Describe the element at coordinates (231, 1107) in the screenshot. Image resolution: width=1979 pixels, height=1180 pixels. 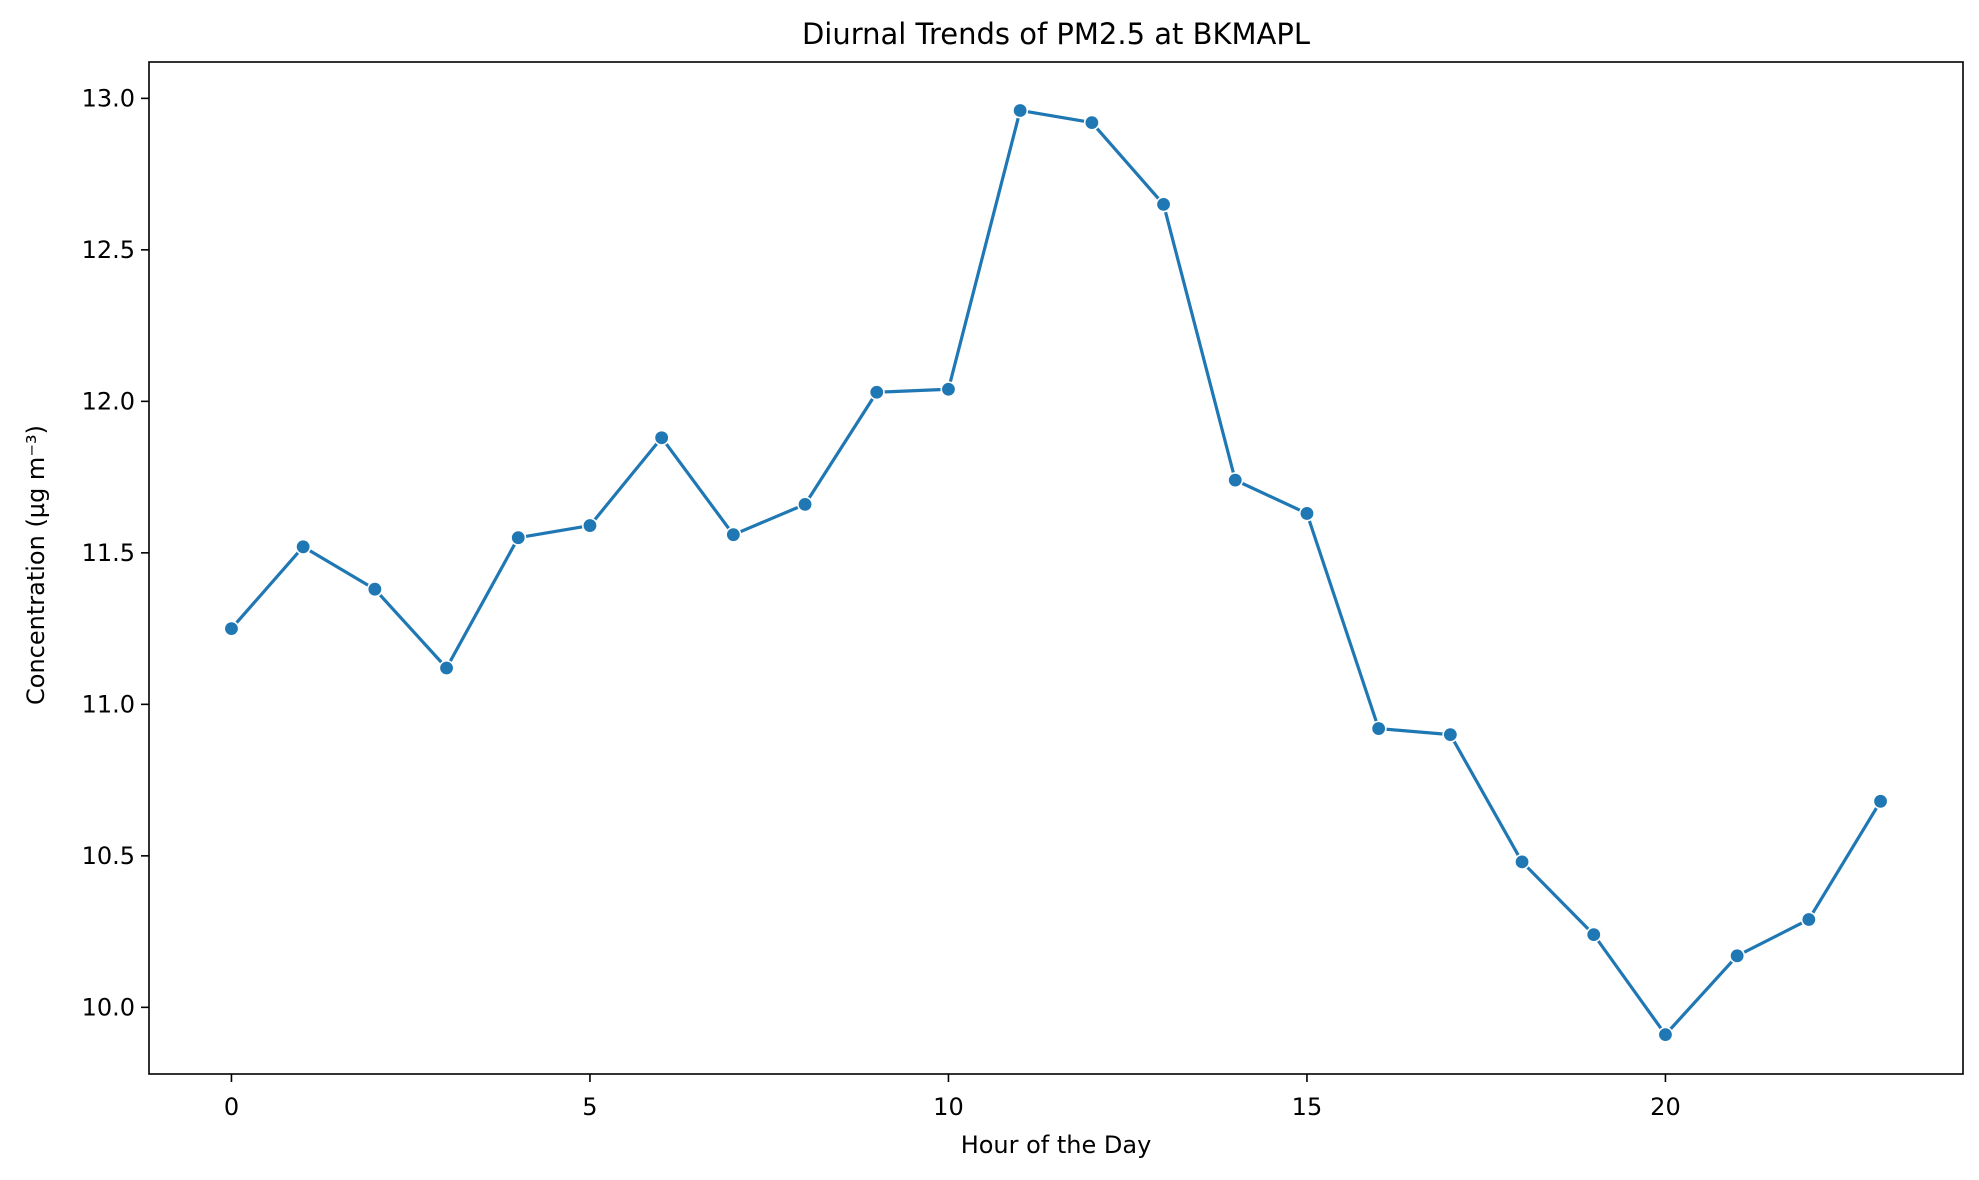
I see `x-tick-label: 0` at that location.